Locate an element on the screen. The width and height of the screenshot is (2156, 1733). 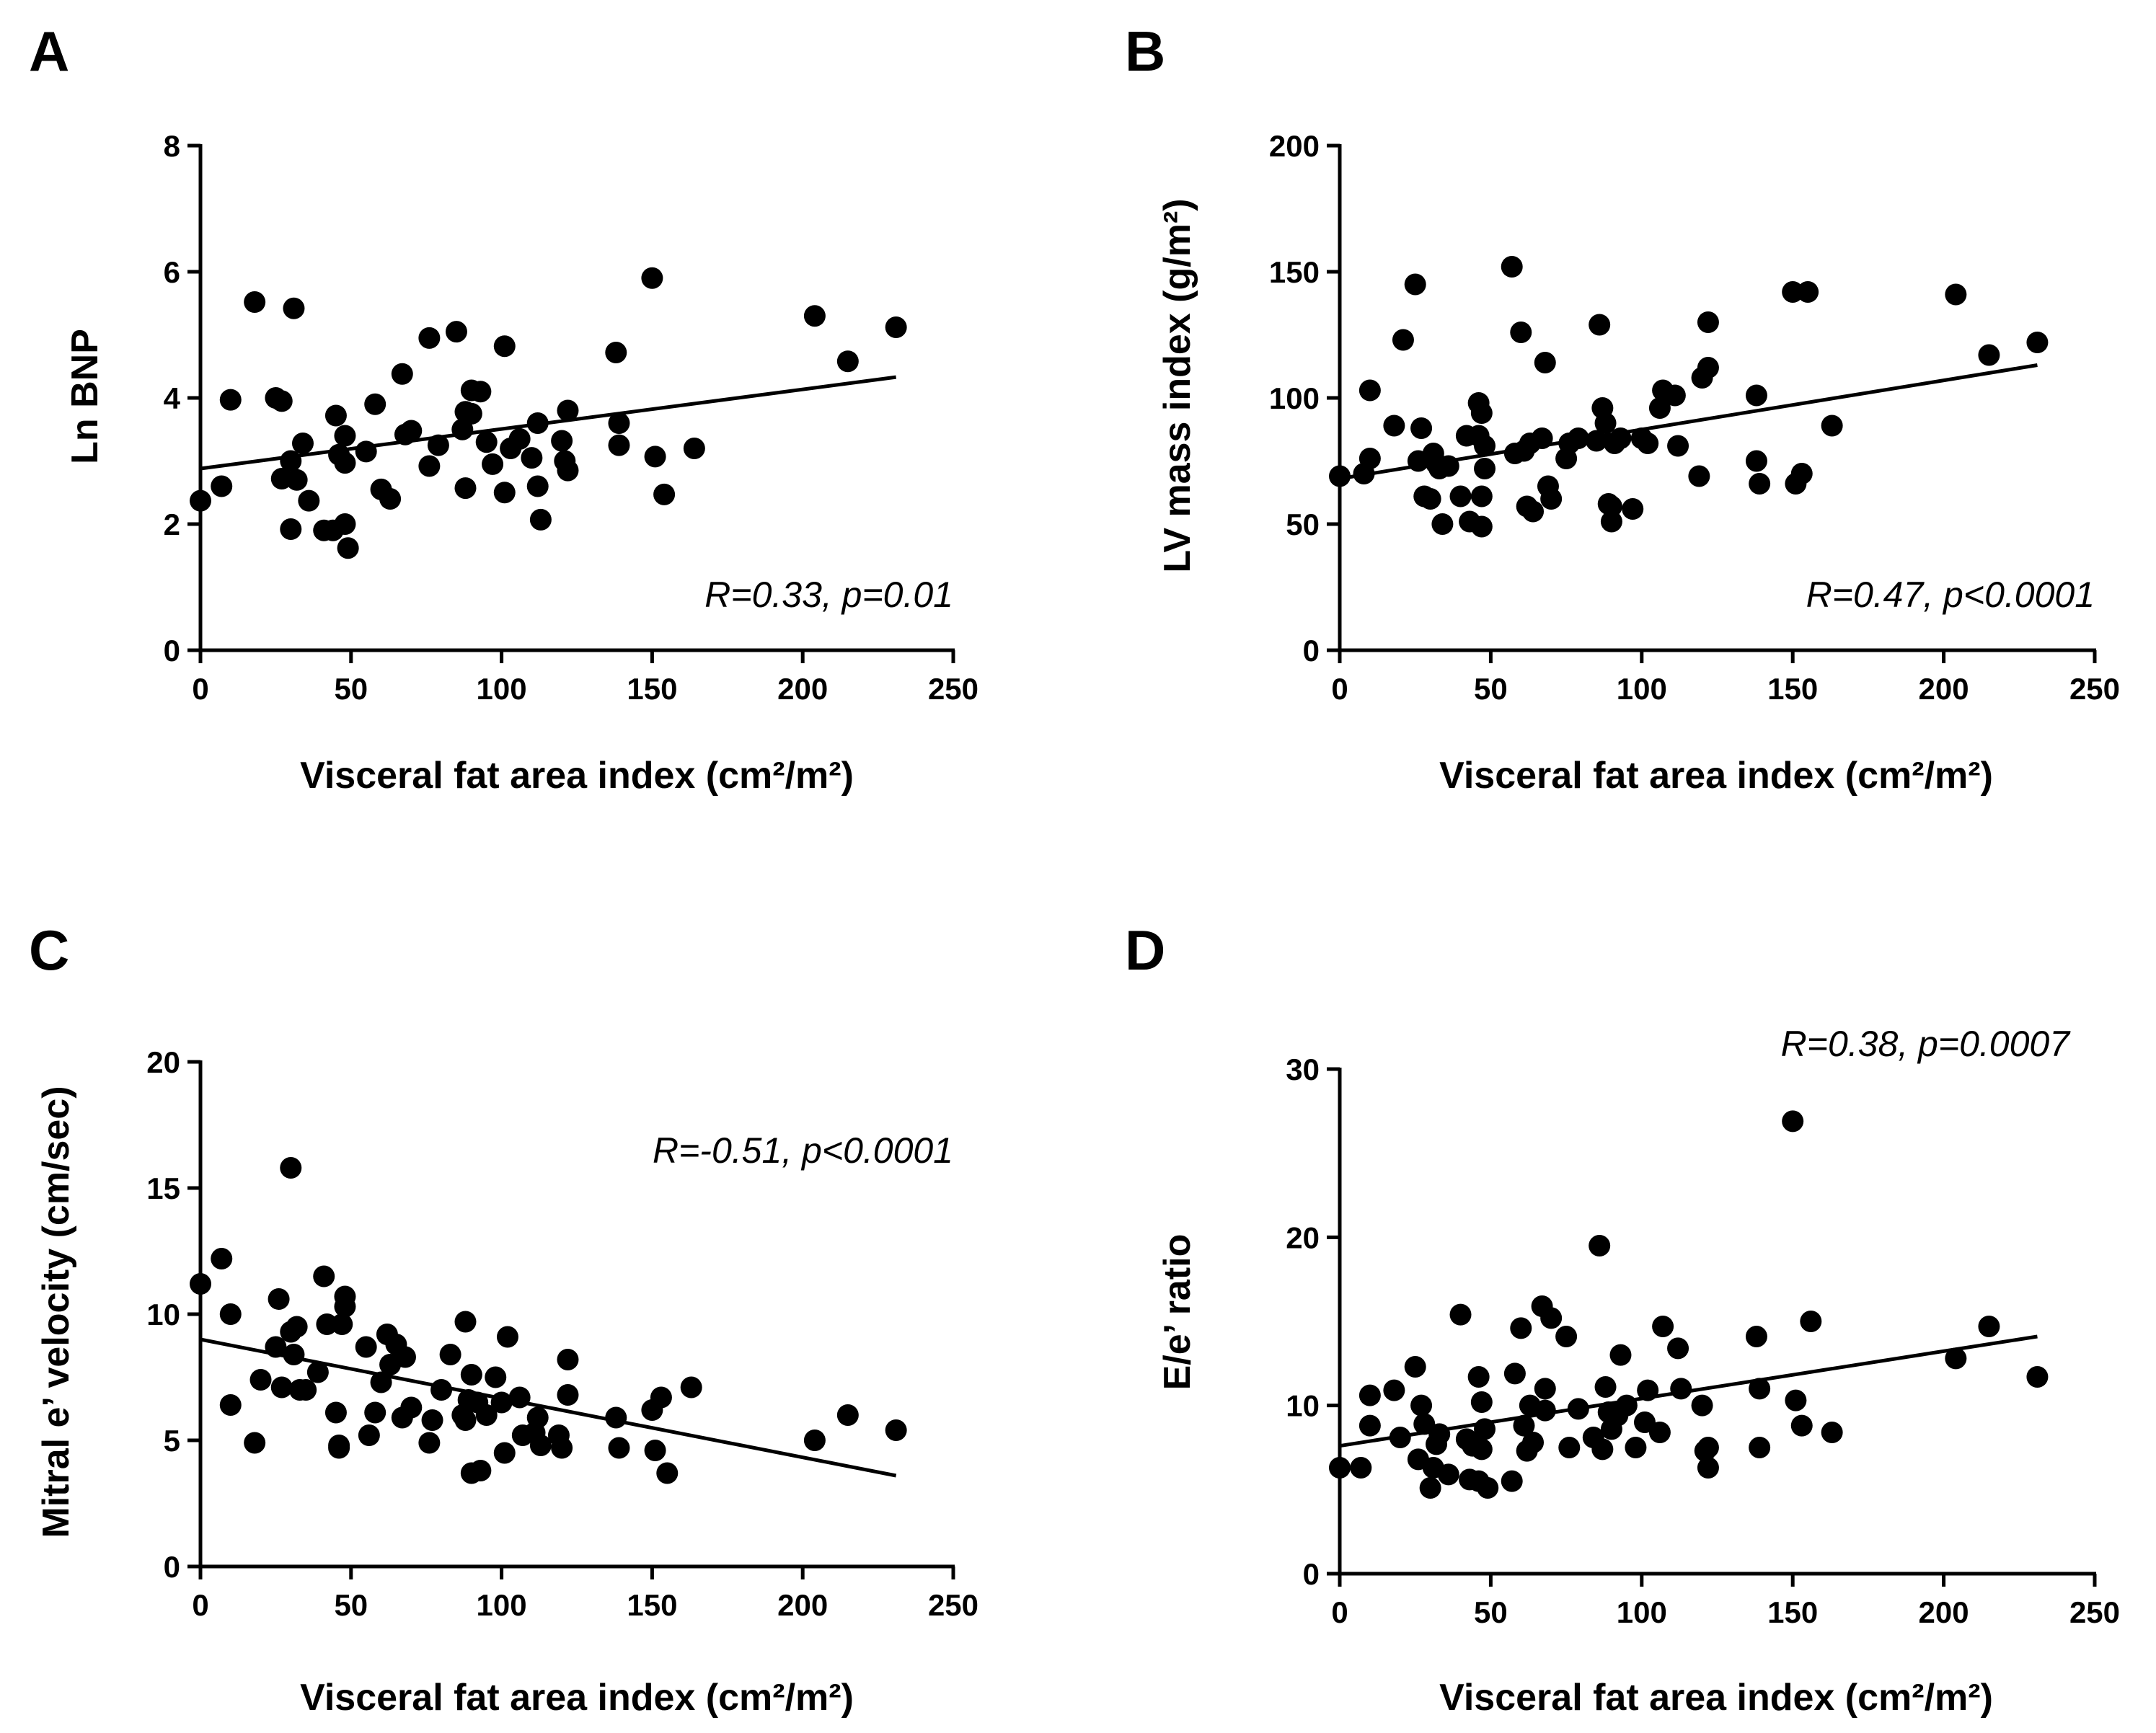
x-tick-label-b: 100 is located at coordinates (1642, 689).